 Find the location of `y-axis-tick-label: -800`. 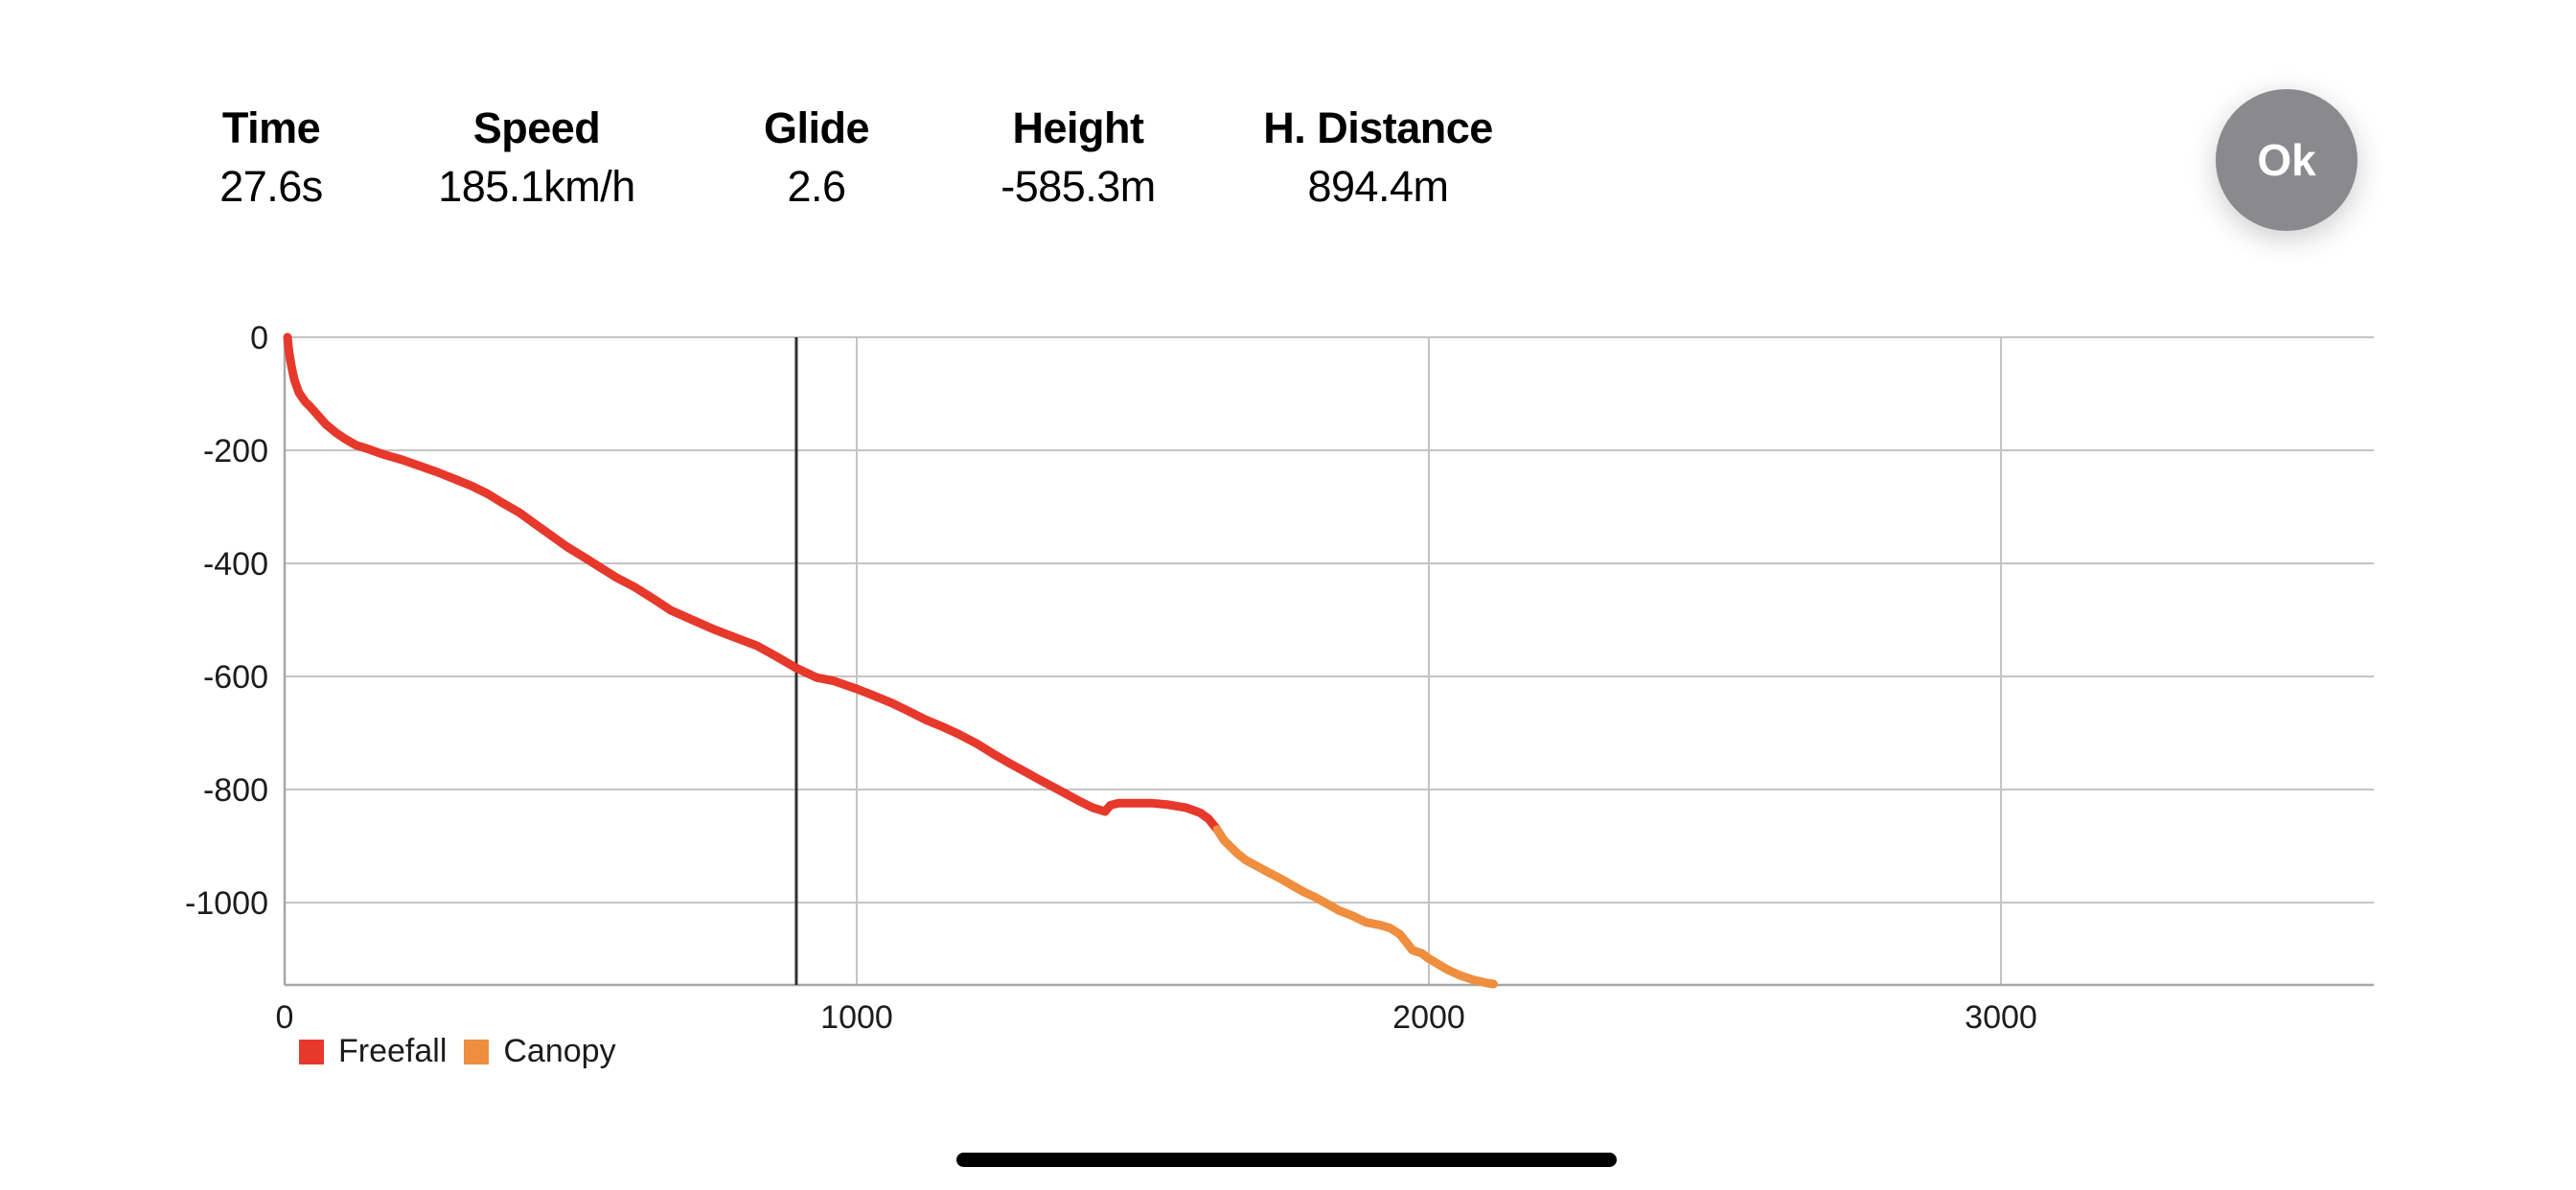

y-axis-tick-label: -800 is located at coordinates (235, 791).